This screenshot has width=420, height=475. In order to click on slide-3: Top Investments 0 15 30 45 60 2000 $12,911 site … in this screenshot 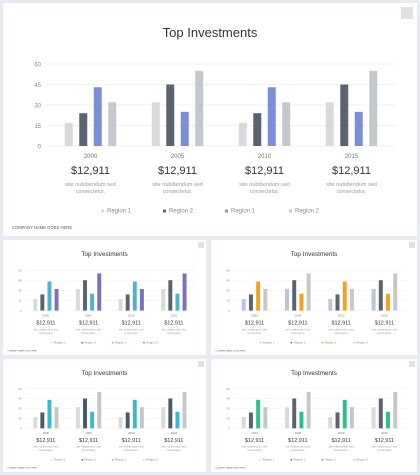, I will do `click(314, 297)`.